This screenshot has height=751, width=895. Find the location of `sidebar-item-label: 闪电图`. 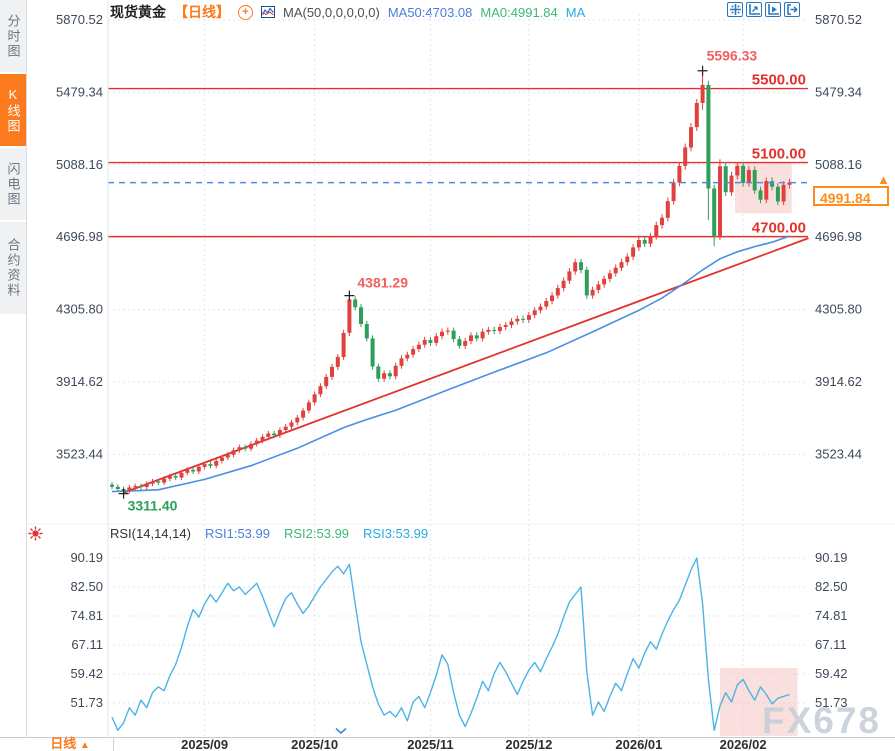

sidebar-item-label: 闪电图 is located at coordinates (13, 184).